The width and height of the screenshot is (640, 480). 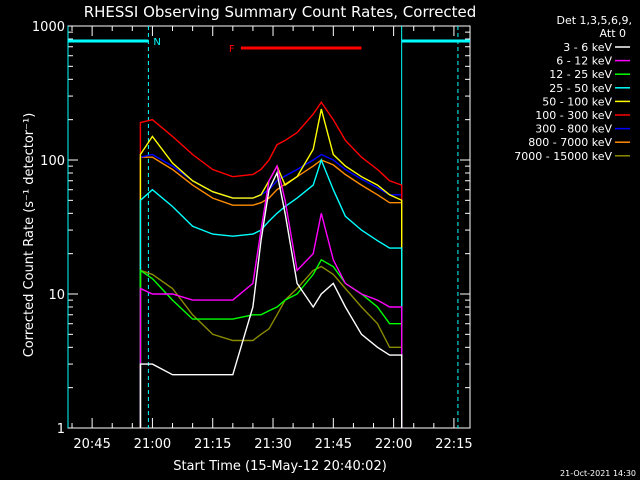 What do you see at coordinates (156, 42) in the screenshot?
I see `night-label: N` at bounding box center [156, 42].